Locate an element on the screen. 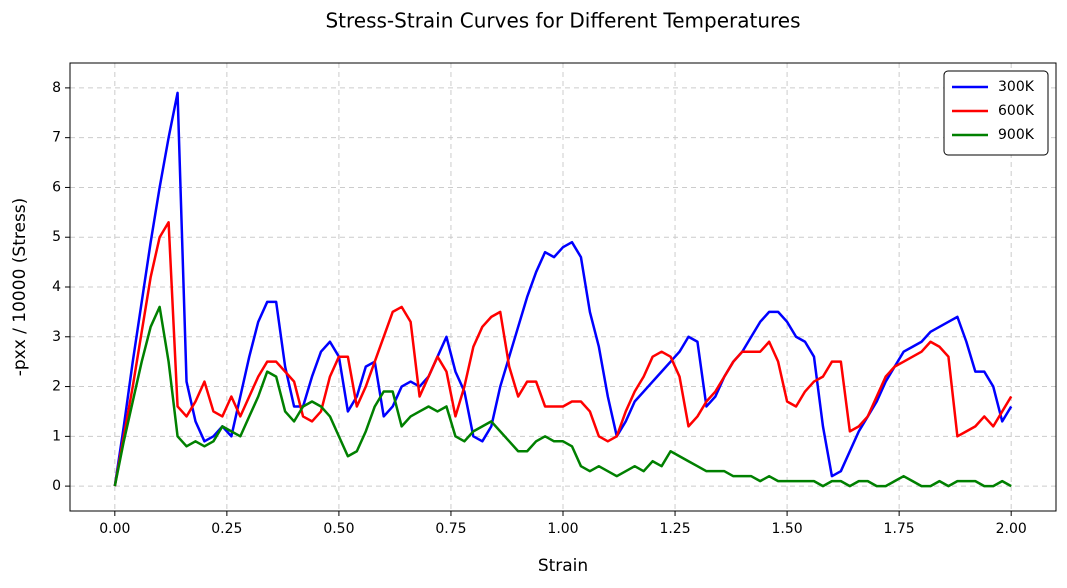  y-tick-label: 3 is located at coordinates (56, 337).